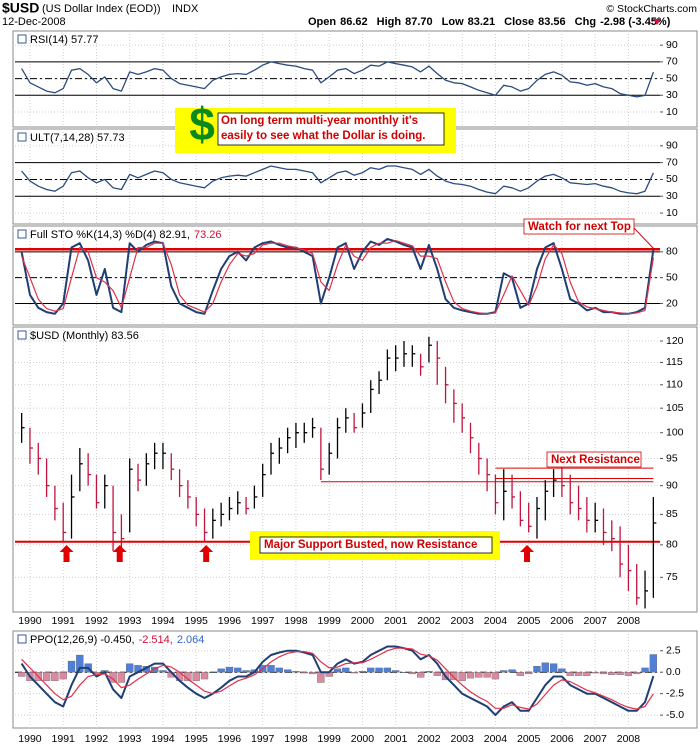 The image size is (700, 748). I want to click on symbol: $USD, so click(20, 8).